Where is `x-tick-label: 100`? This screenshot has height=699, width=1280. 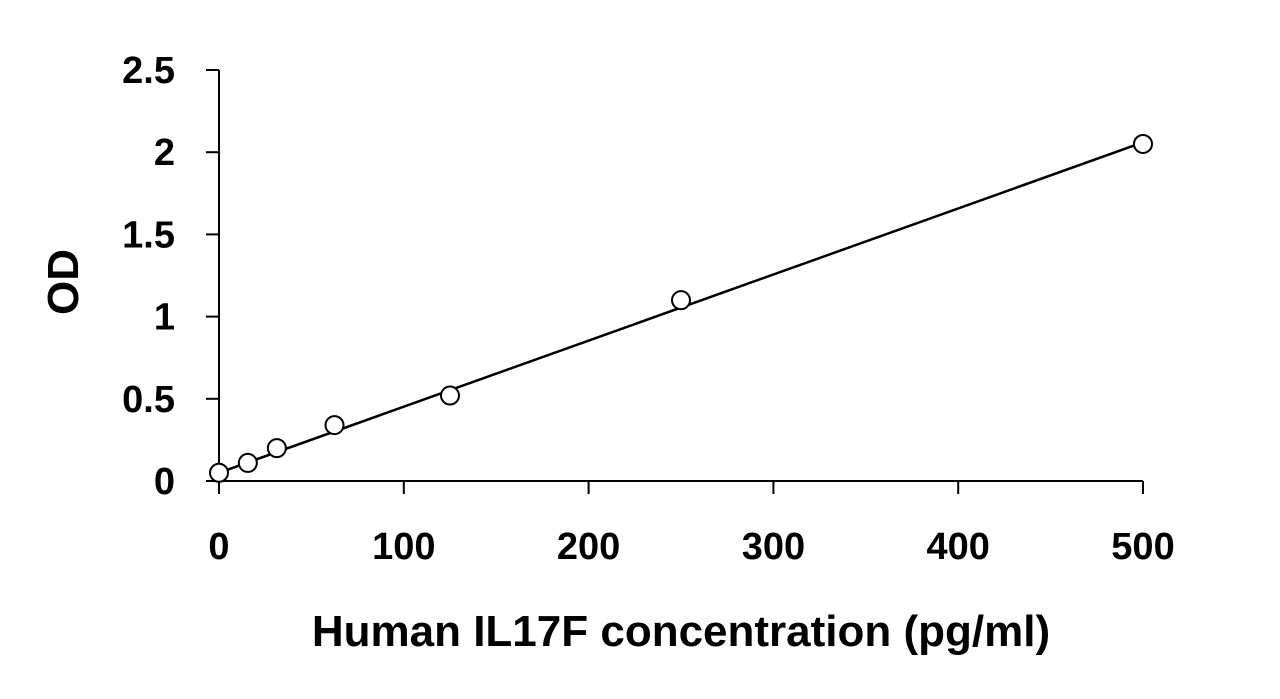 x-tick-label: 100 is located at coordinates (403, 547).